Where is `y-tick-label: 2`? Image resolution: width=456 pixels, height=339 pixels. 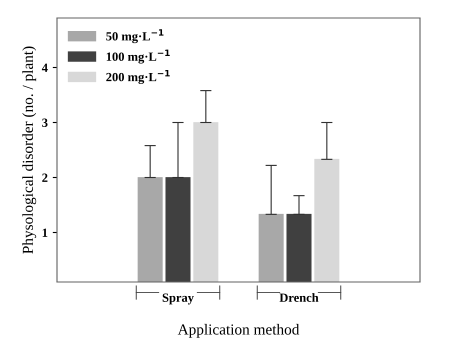
y-tick-label: 2 is located at coordinates (45, 178).